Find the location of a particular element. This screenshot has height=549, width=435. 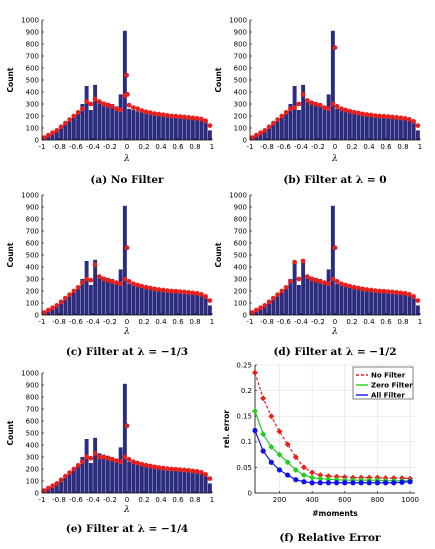

x-tick-label: 0.8 is located at coordinates (402, 322).